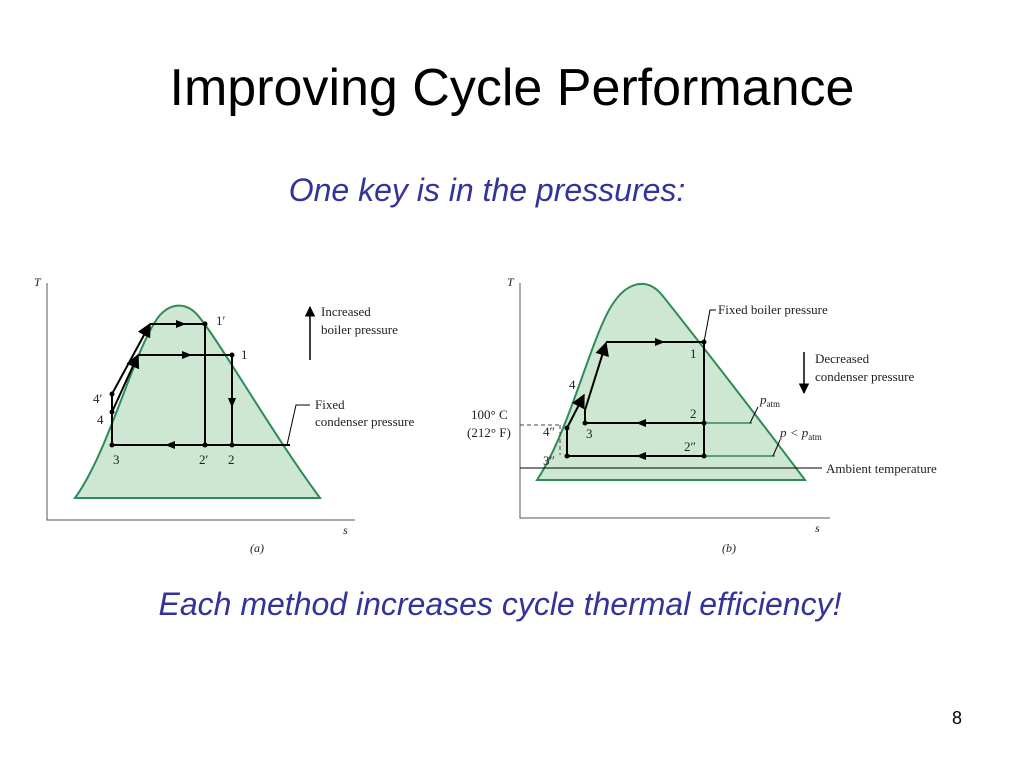 The height and width of the screenshot is (768, 1024). Describe the element at coordinates (489, 432) in the screenshot. I see `annot-temp-f: (212° F)` at that location.